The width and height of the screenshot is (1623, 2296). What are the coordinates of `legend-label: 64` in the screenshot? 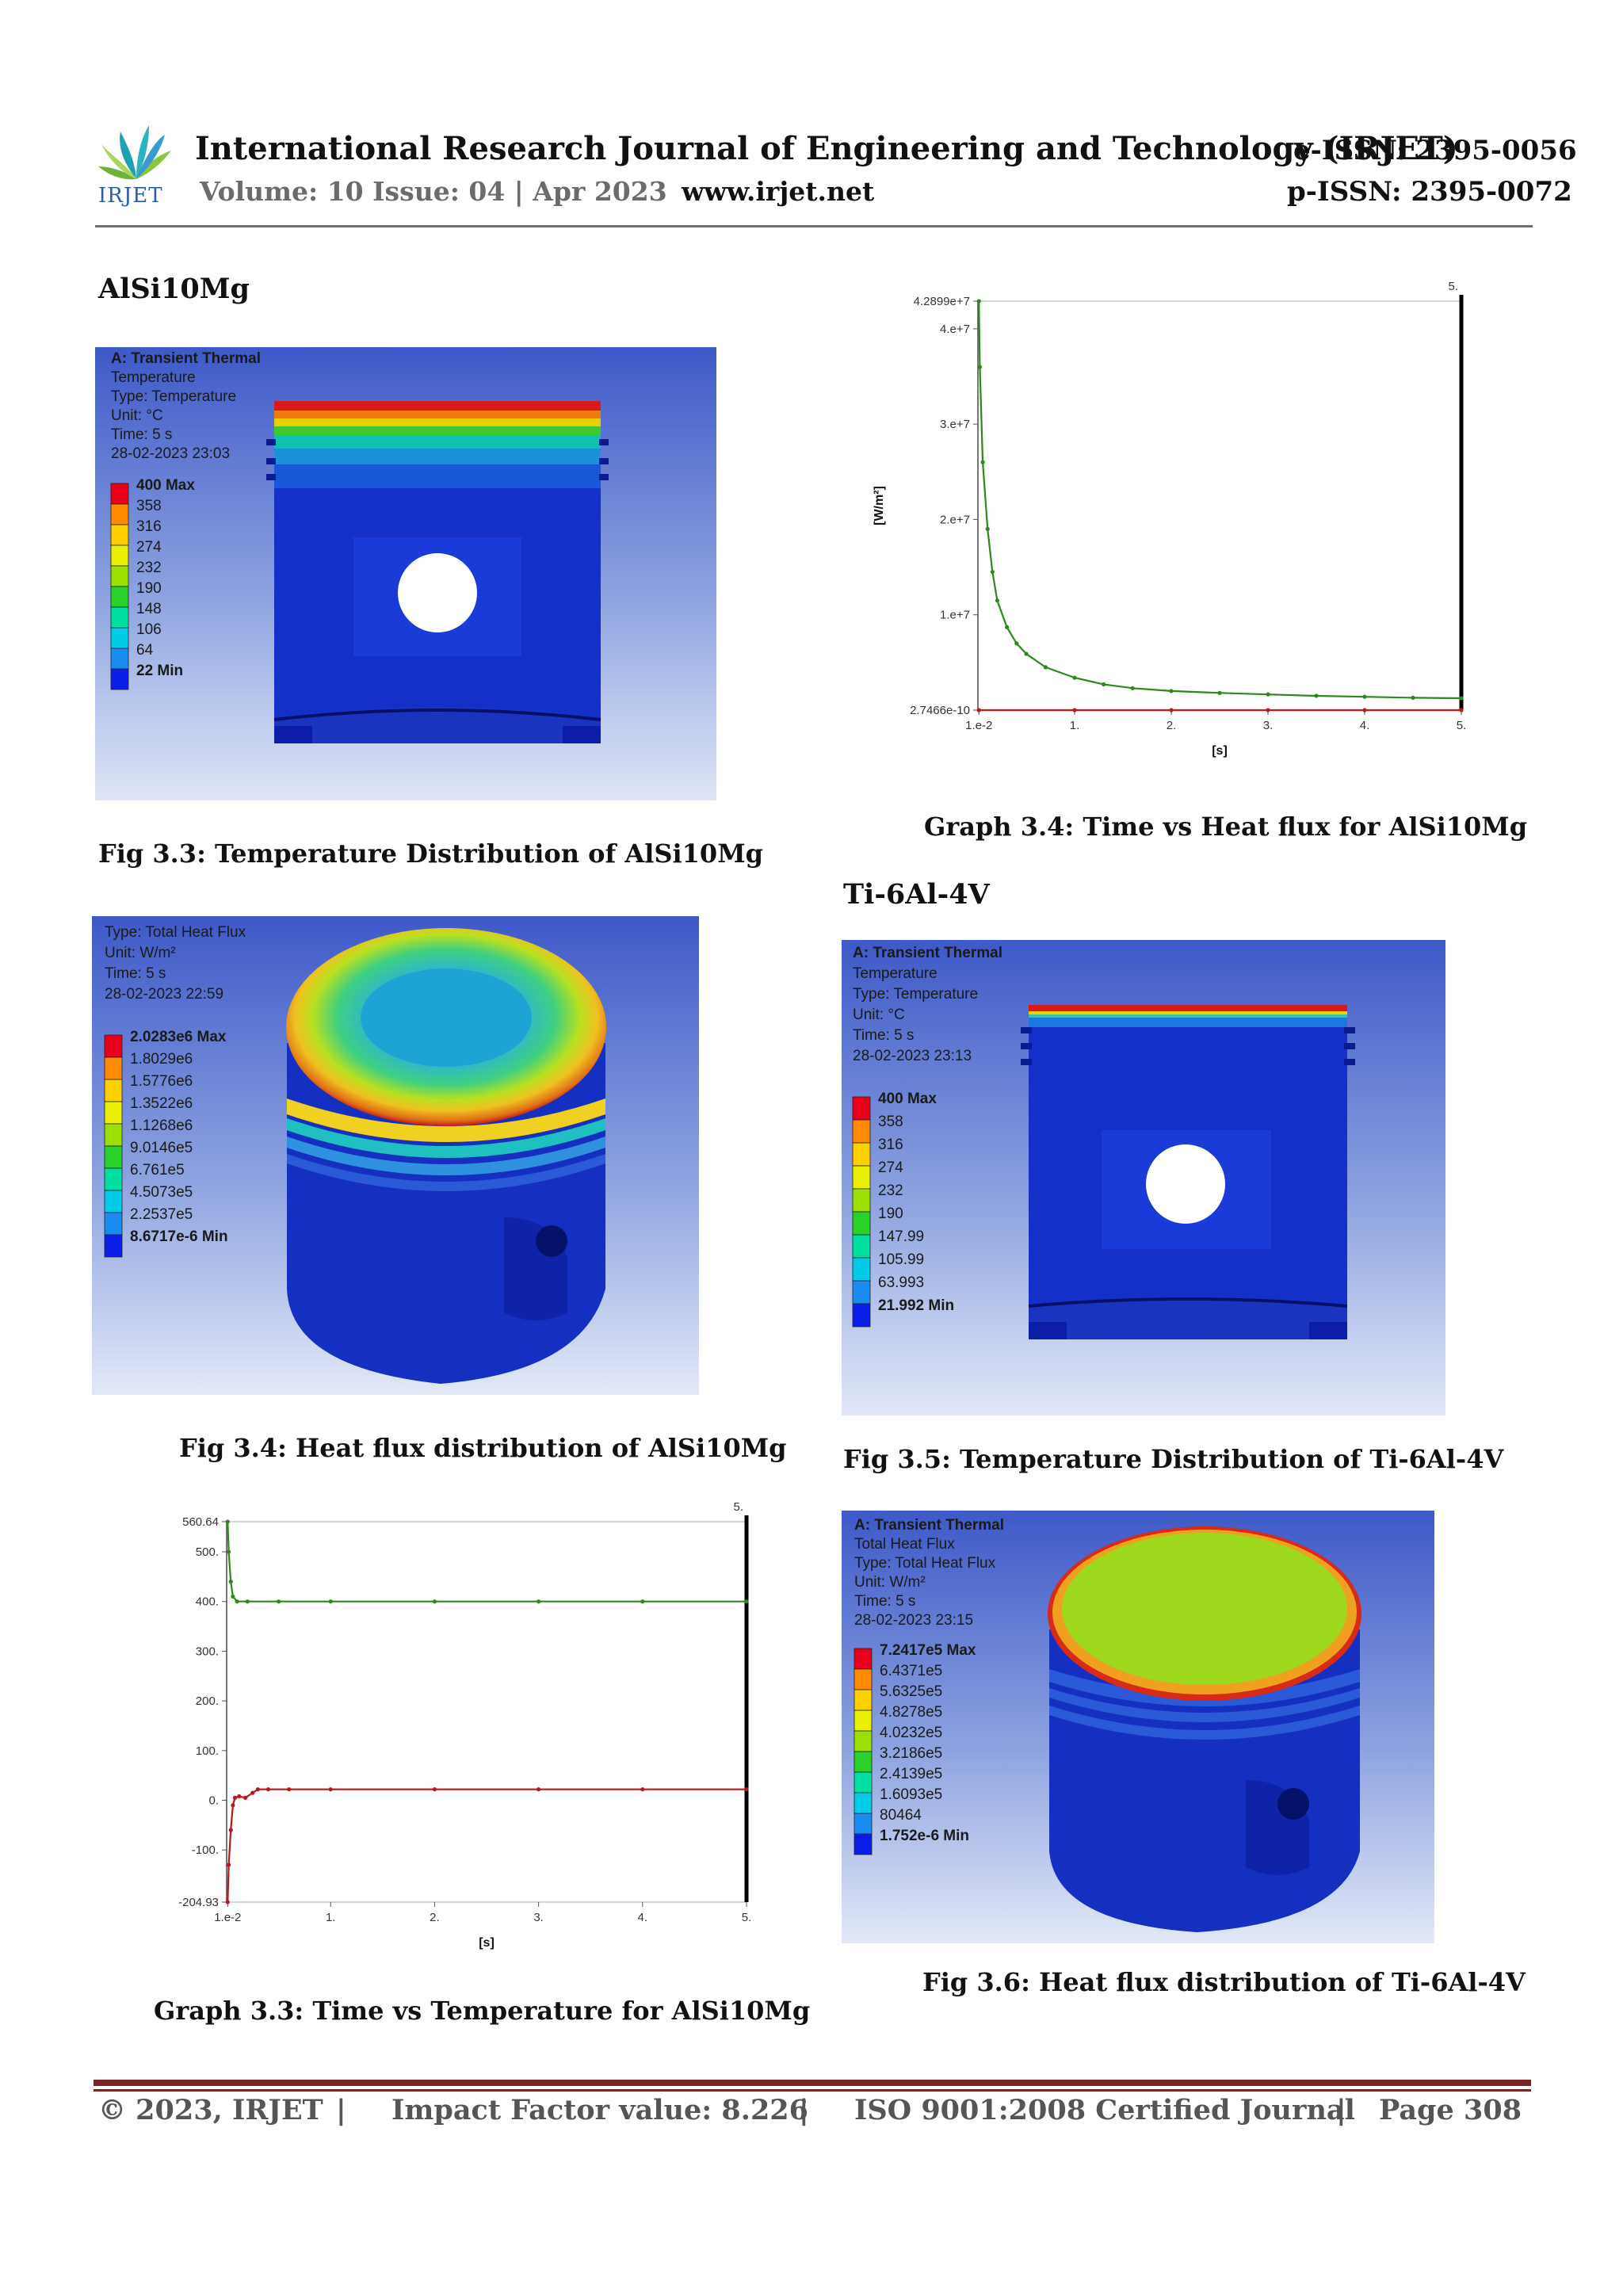 It's located at (145, 650).